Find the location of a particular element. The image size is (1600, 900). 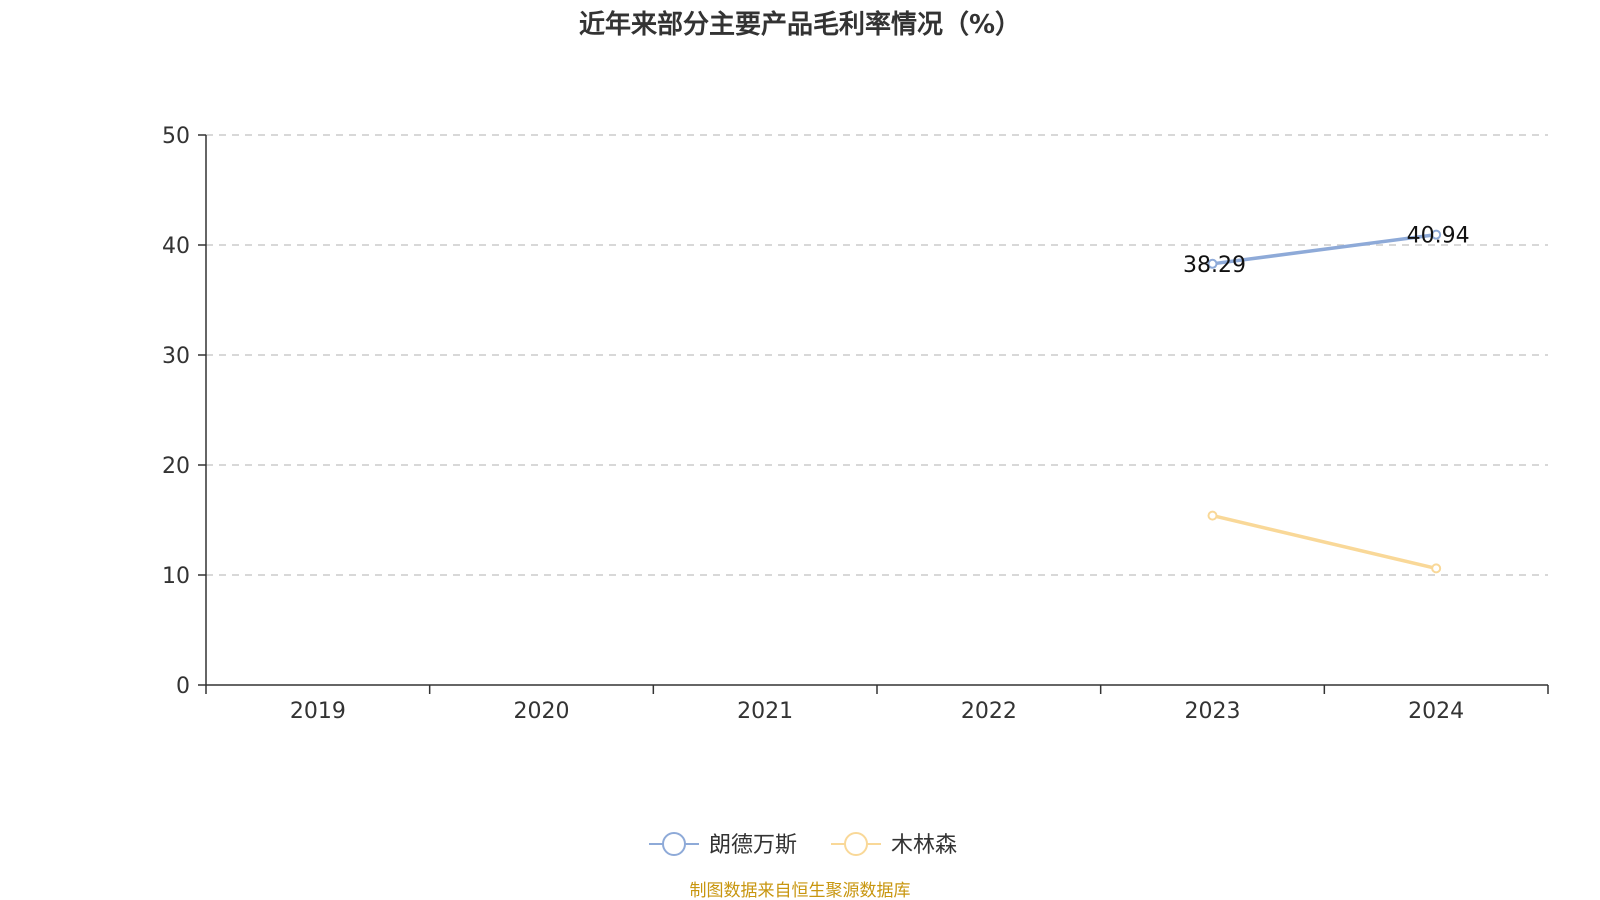

data-label: 38.29 is located at coordinates (1214, 265).